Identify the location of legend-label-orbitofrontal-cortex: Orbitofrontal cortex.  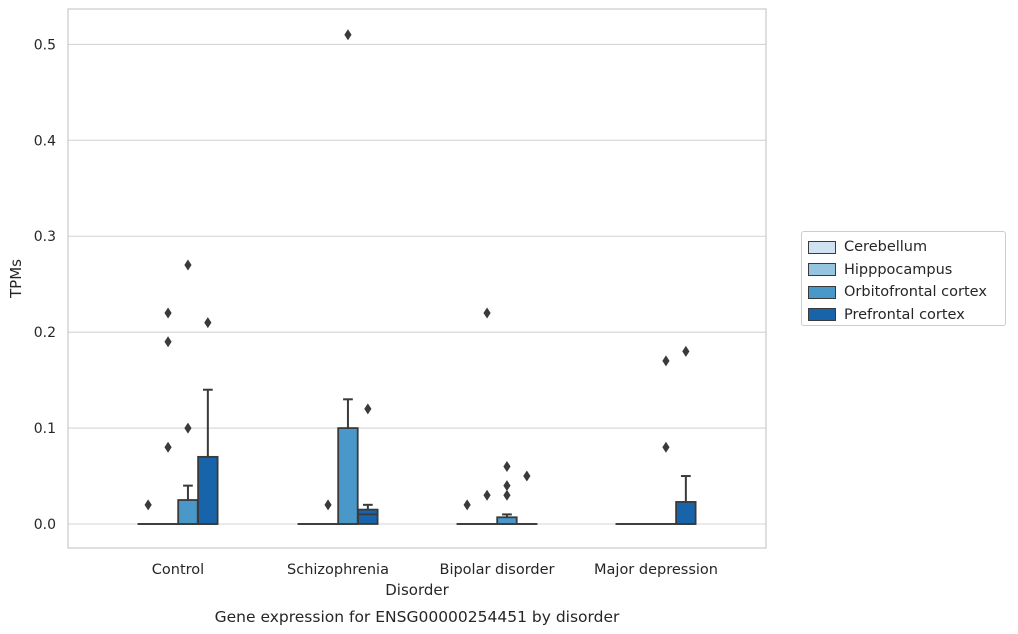
(915, 292).